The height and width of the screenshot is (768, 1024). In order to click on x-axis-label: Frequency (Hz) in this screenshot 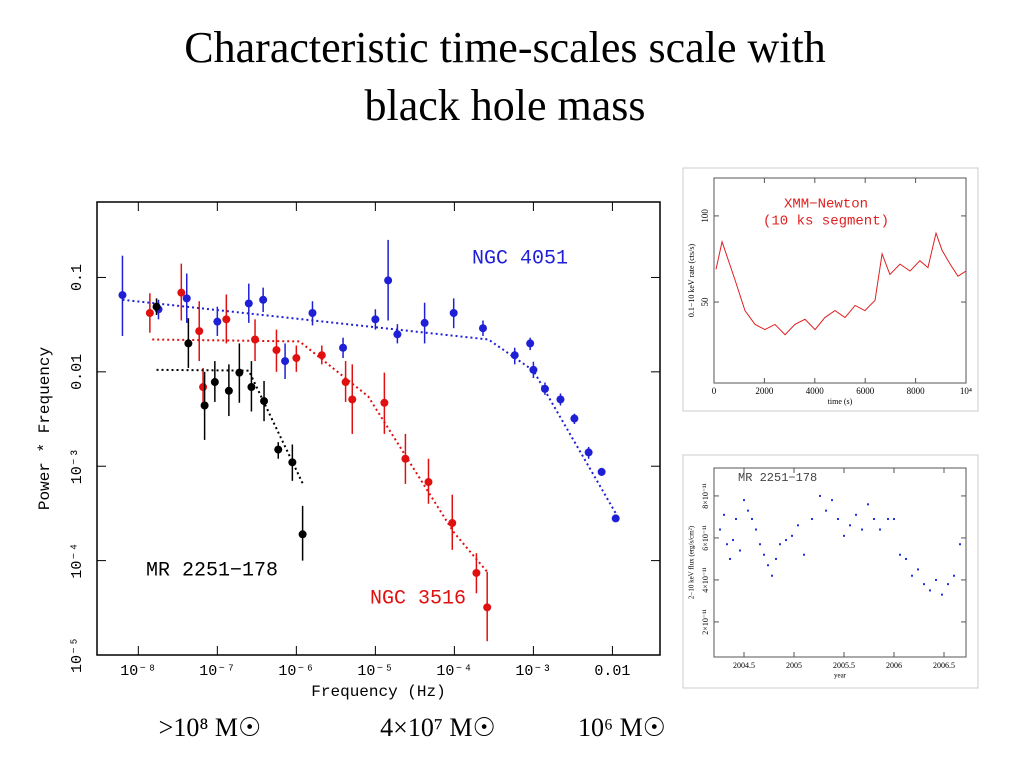, I will do `click(378, 692)`.